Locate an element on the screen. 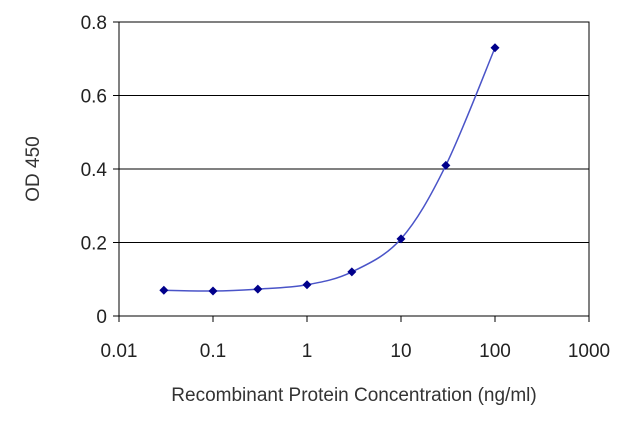 The width and height of the screenshot is (640, 427). x-tick-label: 1000 is located at coordinates (589, 351).